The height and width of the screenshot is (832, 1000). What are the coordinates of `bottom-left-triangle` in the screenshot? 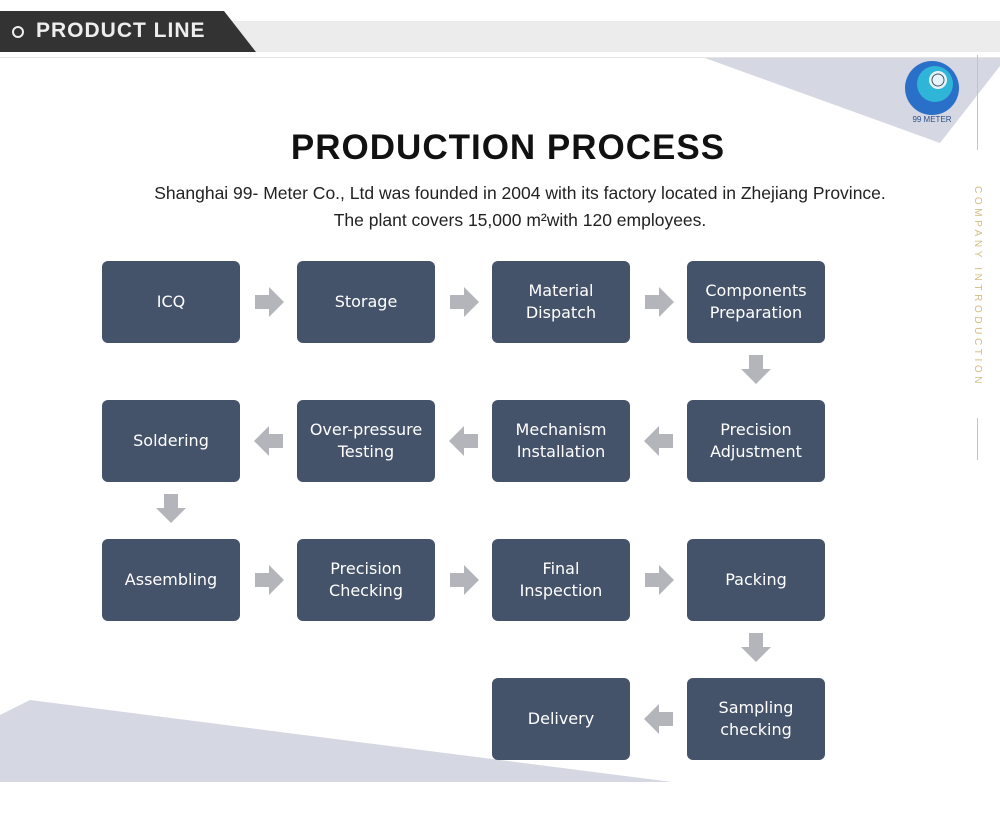 It's located at (336, 741).